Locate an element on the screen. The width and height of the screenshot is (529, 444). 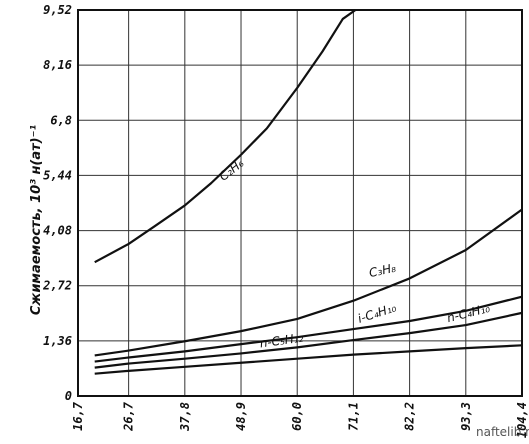
y-tick-label: 9,52 is located at coordinates (57, 10).